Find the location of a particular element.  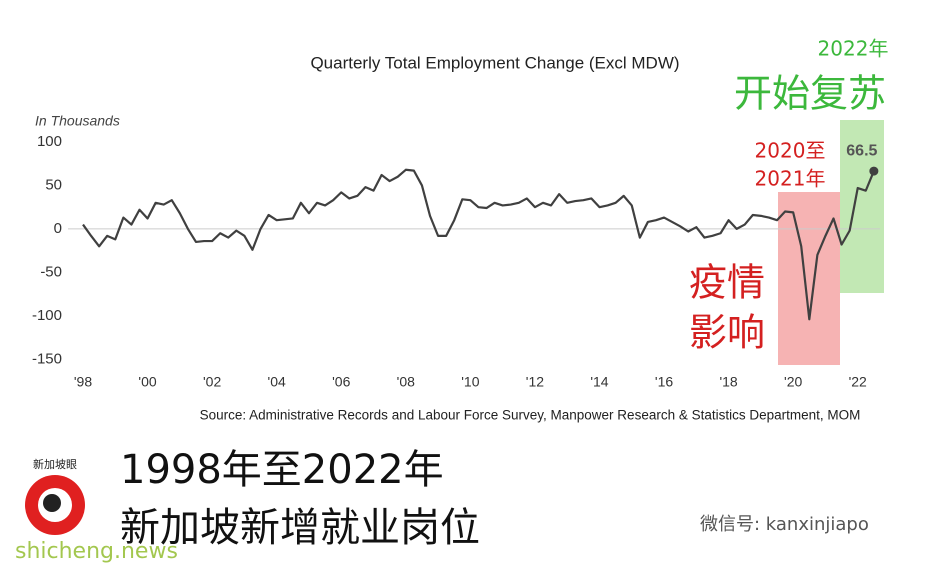

x-tick-label: '08 is located at coordinates (406, 382).